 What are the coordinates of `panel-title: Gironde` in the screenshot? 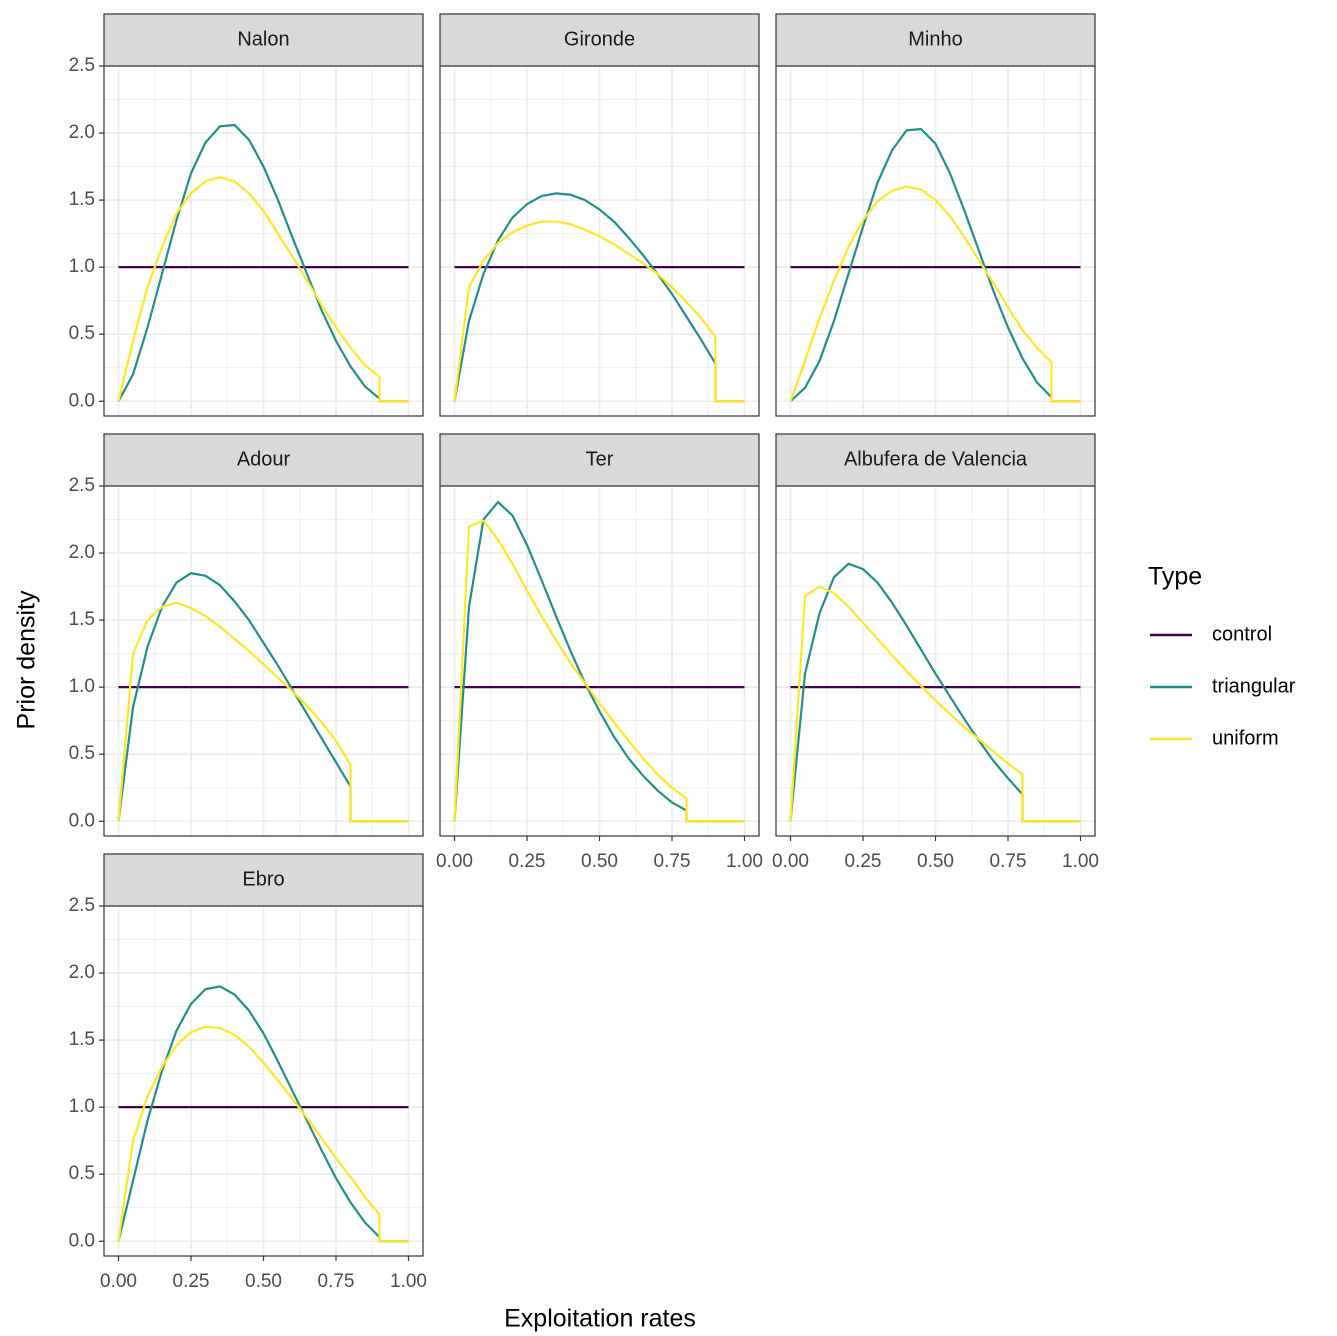 It's located at (599, 39).